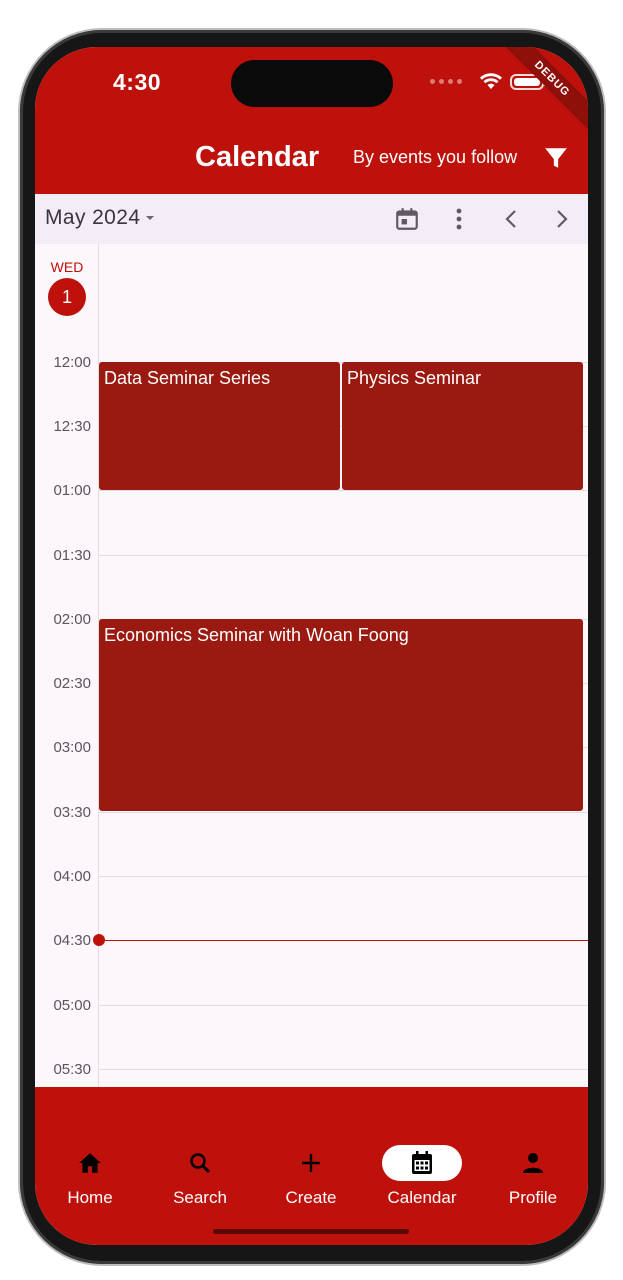  What do you see at coordinates (72, 940) in the screenshot?
I see `time-label: 04:30` at bounding box center [72, 940].